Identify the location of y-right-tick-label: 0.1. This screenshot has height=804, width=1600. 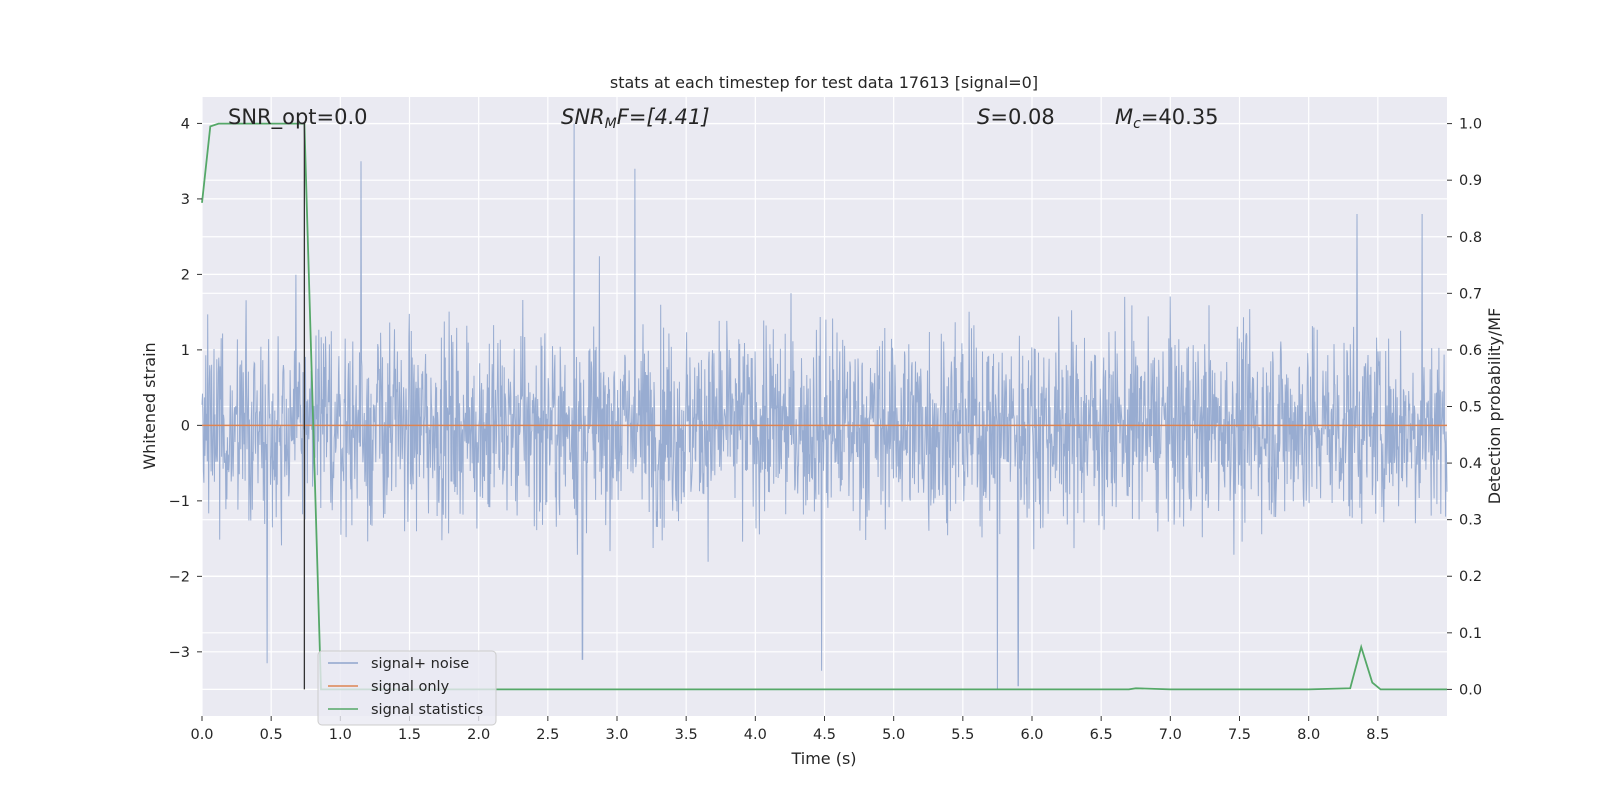
(1470, 634).